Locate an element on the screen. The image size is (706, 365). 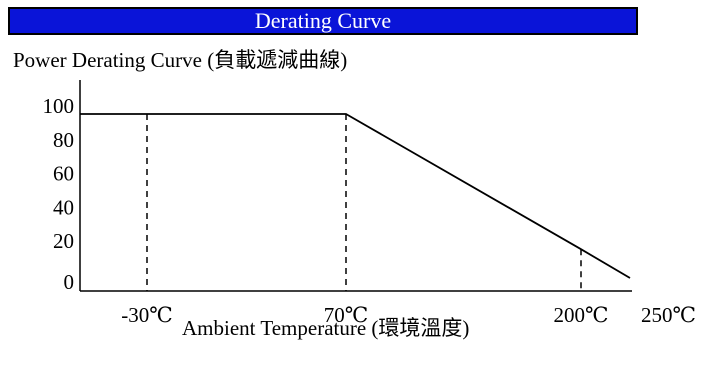
x-axis-title: Ambient Temperature (環境溫度) is located at coordinates (326, 328).